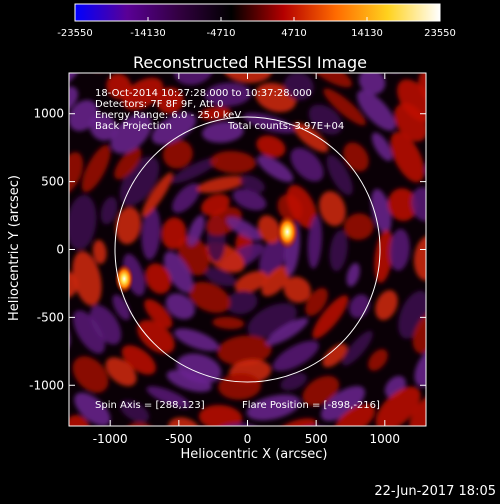 The width and height of the screenshot is (500, 504). Describe the element at coordinates (50, 317) in the screenshot. I see `y-tick-label: -500` at that location.